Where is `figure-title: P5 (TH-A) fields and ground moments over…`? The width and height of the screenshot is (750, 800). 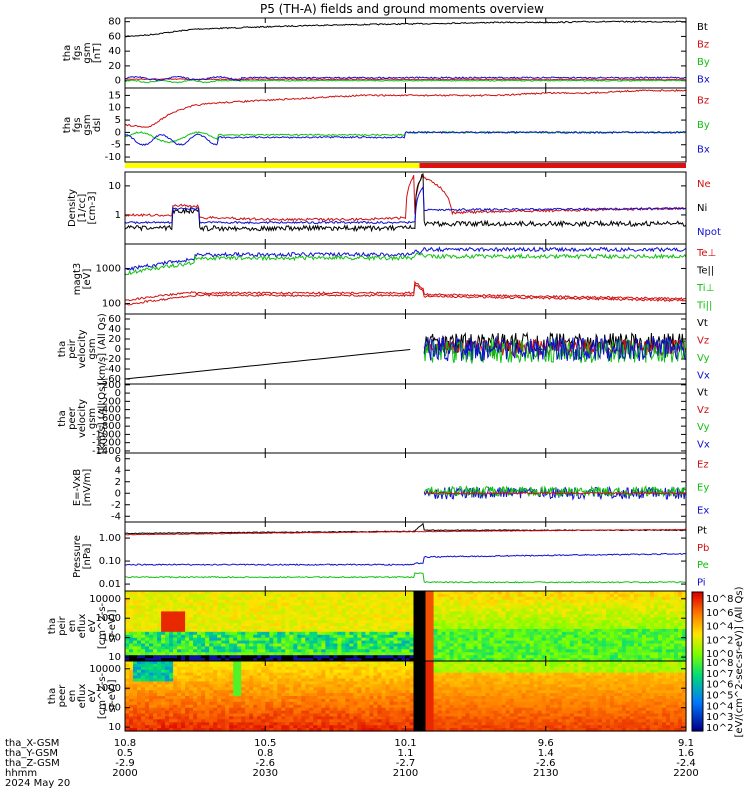
figure-title: P5 (TH-A) fields and ground moments over… is located at coordinates (402, 9).